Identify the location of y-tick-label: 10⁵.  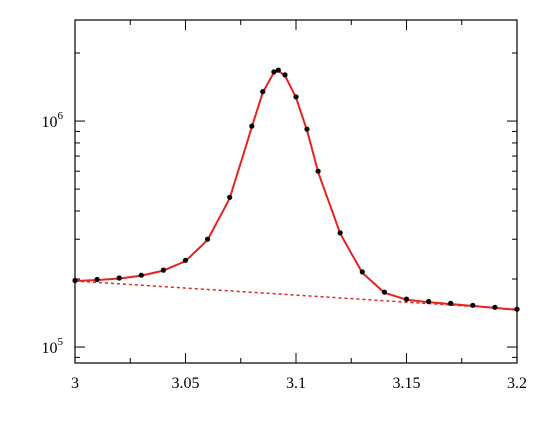
(53, 346).